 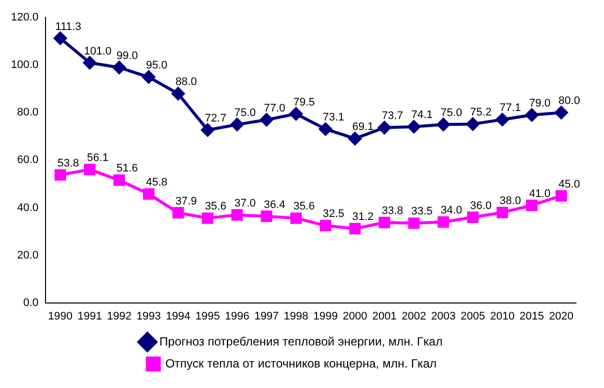 What do you see at coordinates (355, 316) in the screenshot?
I see `x-tick-label: 2000` at bounding box center [355, 316].